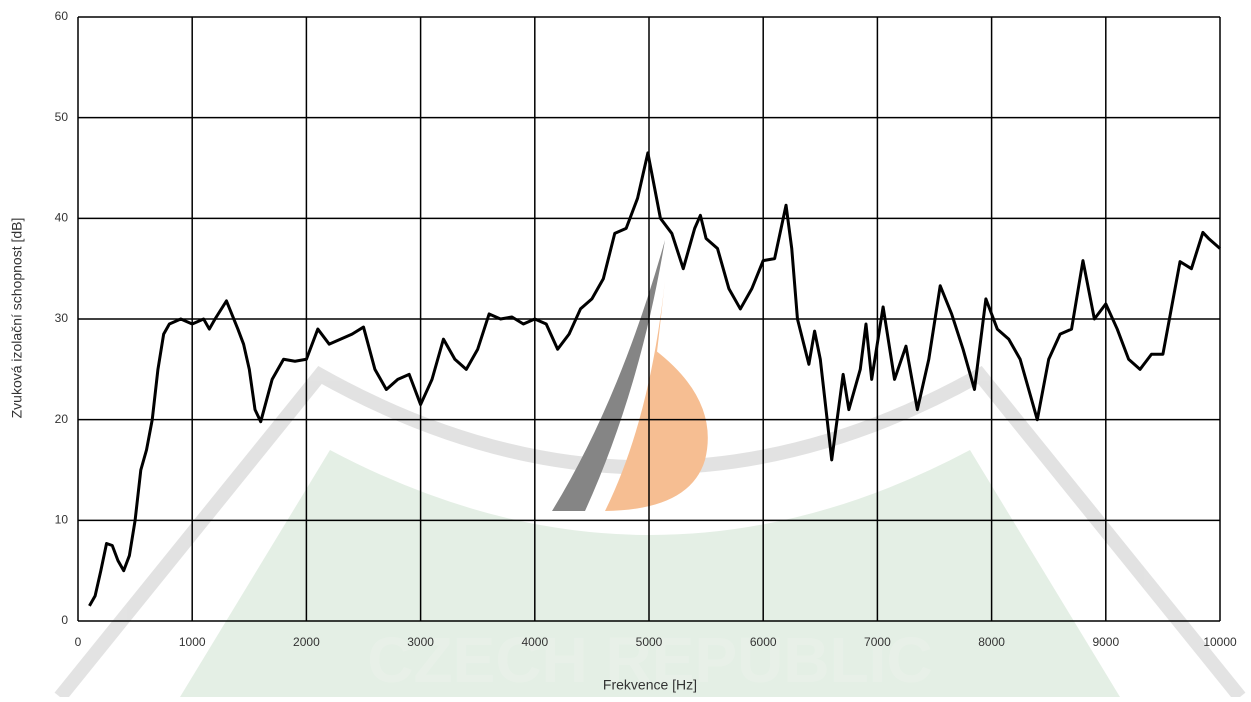 Image resolution: width=1251 pixels, height=702 pixels. Describe the element at coordinates (1105, 642) in the screenshot. I see `x-tick-label: 9000` at that location.